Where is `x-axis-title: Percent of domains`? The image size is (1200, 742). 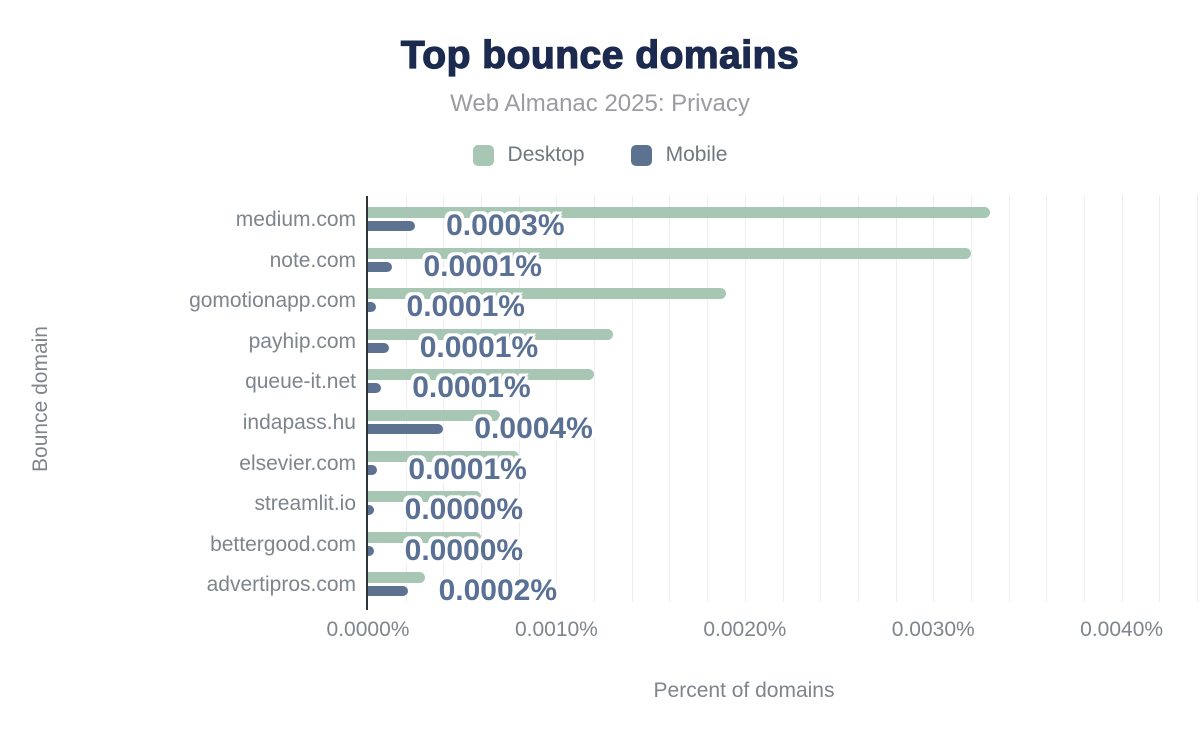 x-axis-title: Percent of domains is located at coordinates (744, 690).